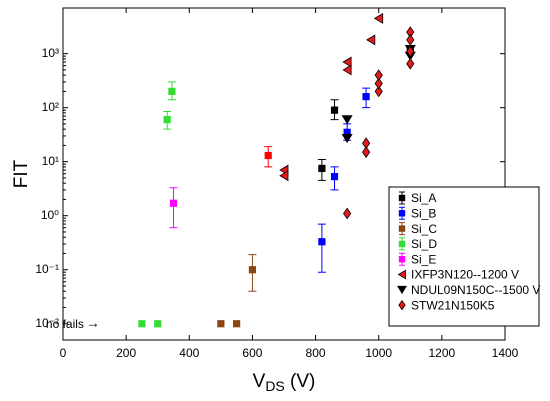 The image size is (550, 401). Describe the element at coordinates (50, 53) in the screenshot. I see `y-tick-label: 10³` at that location.